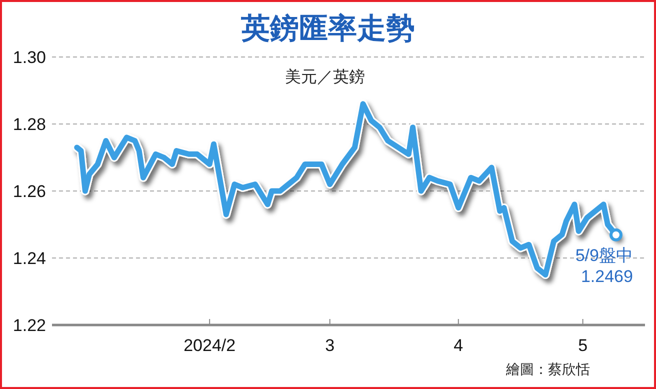 The width and height of the screenshot is (656, 389). Describe the element at coordinates (325, 76) in the screenshot. I see `text: 美元／英鎊` at that location.